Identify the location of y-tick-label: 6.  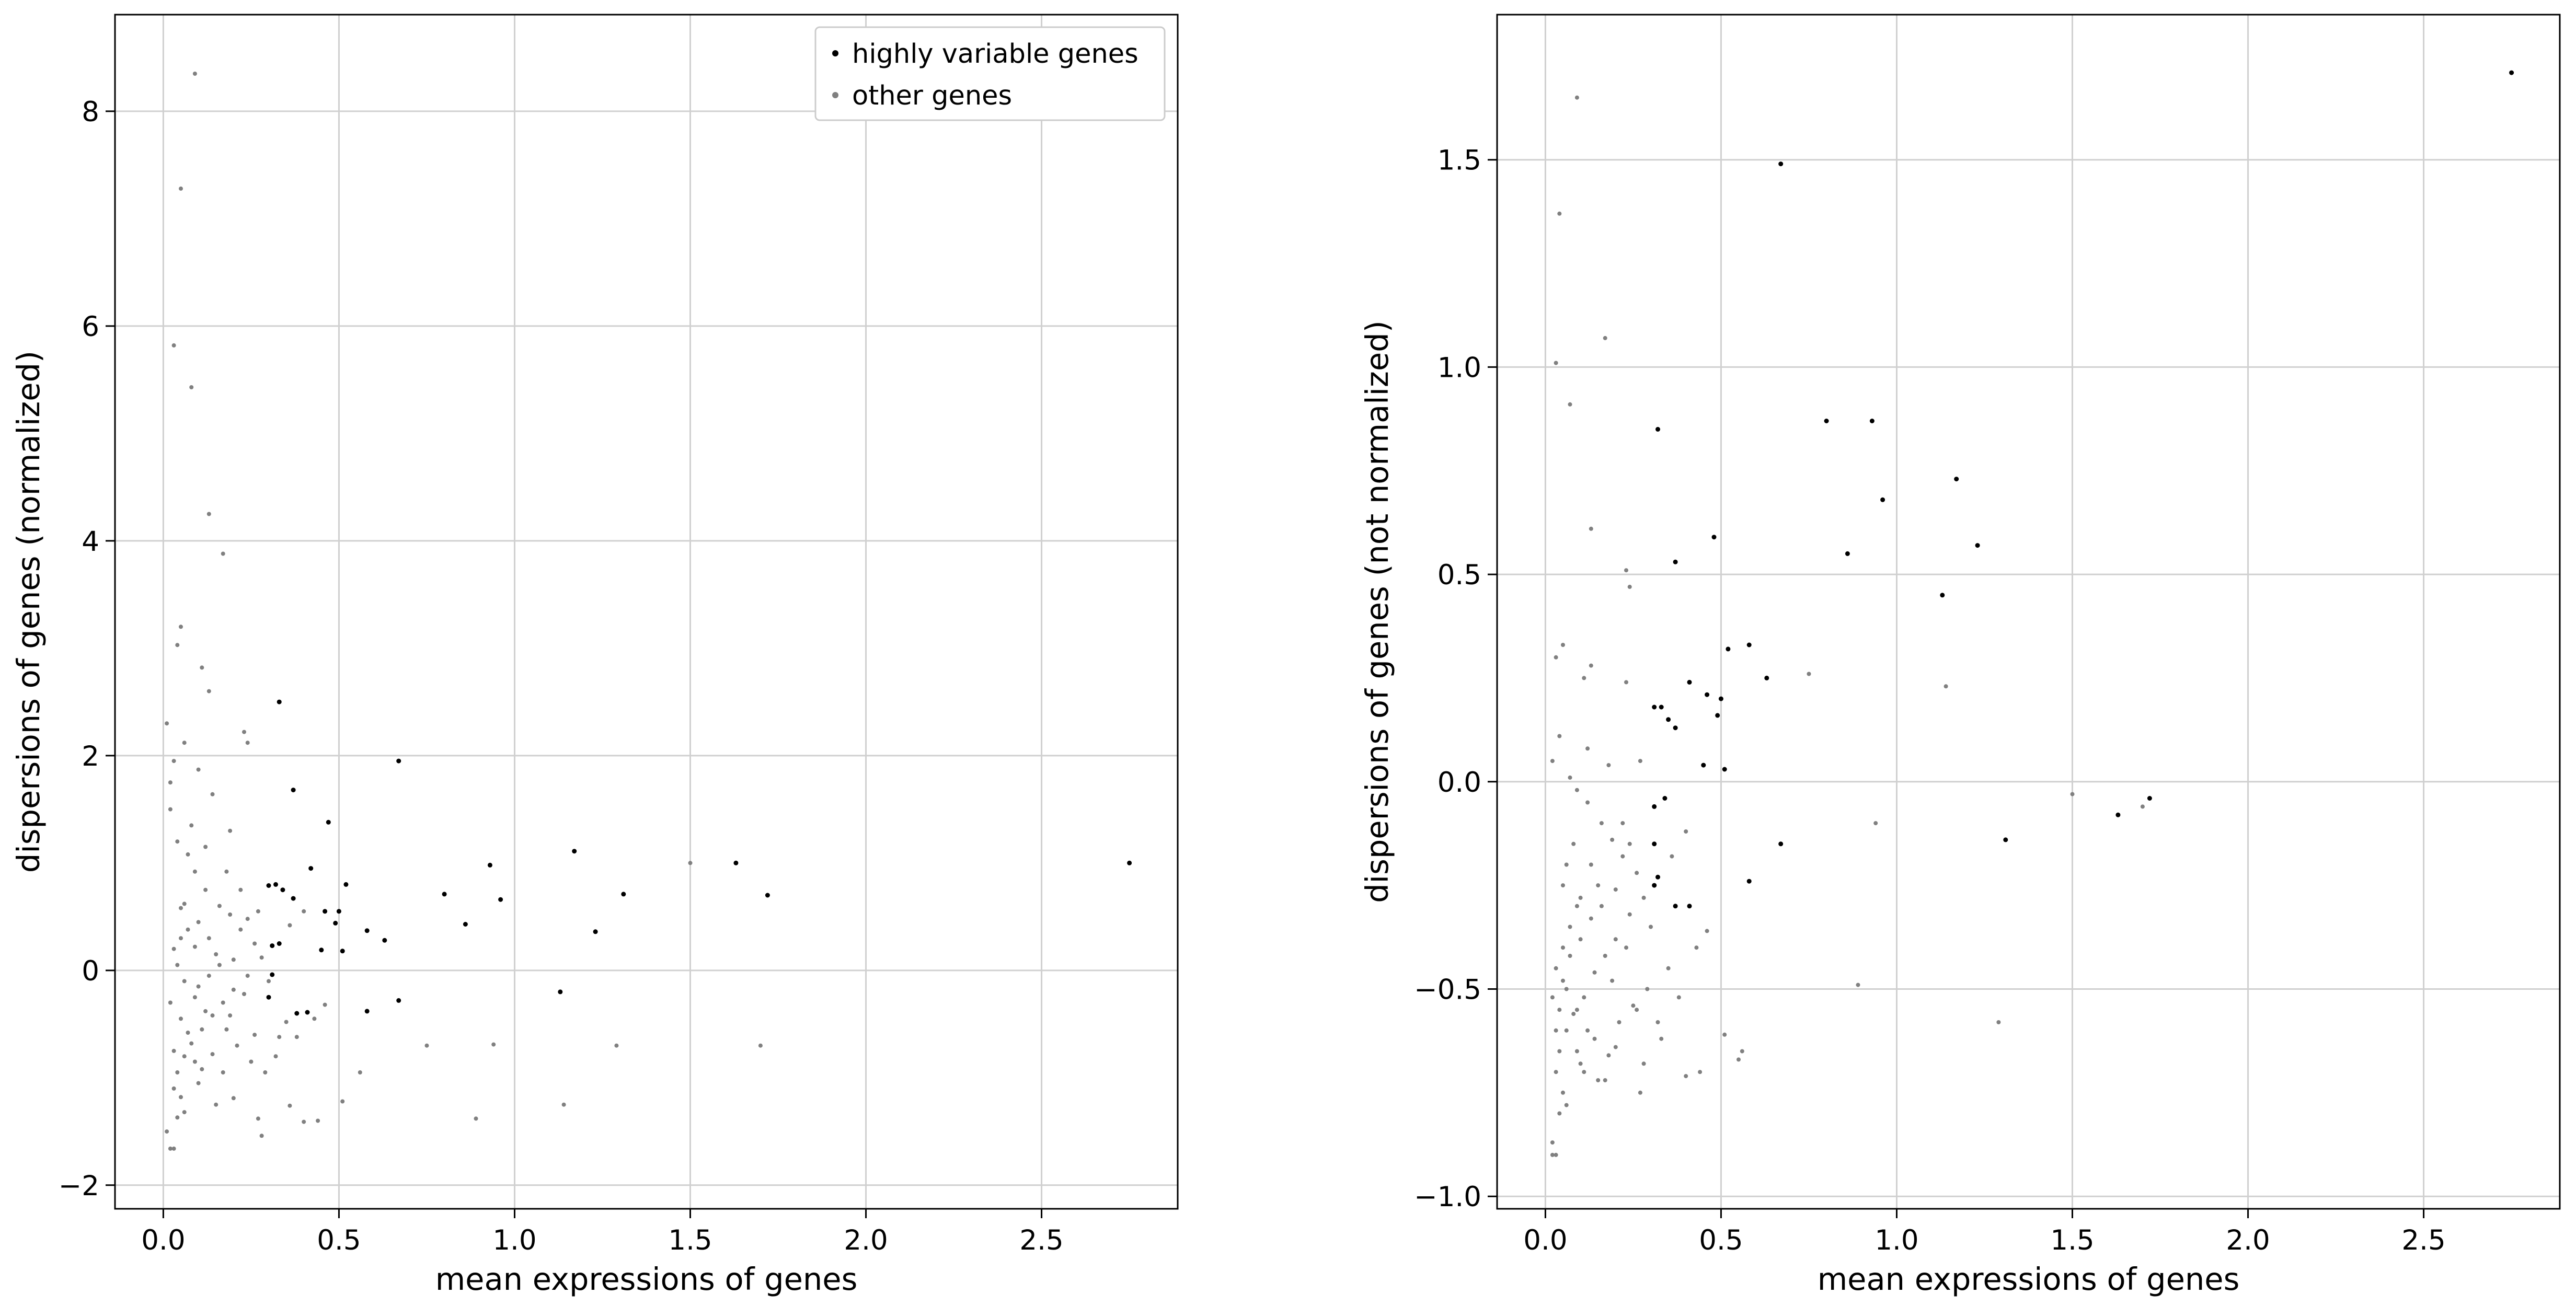
(90, 327).